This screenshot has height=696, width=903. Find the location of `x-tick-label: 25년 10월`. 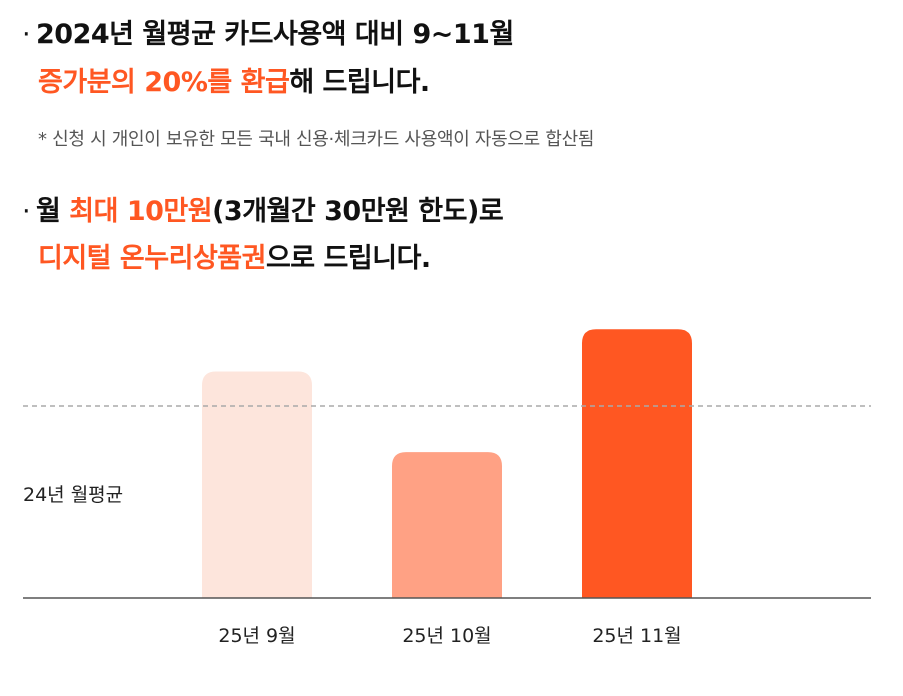

x-tick-label: 25년 10월 is located at coordinates (446, 636).